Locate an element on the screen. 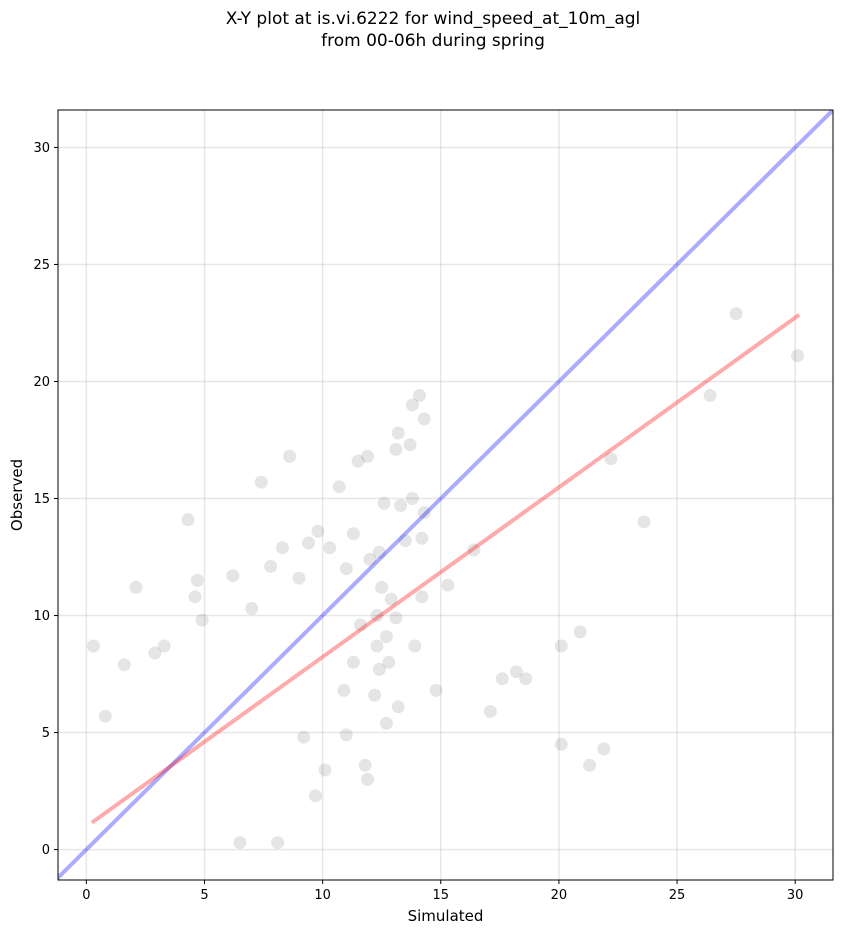 The image size is (843, 934). x-tick-label: 0 is located at coordinates (86, 895).